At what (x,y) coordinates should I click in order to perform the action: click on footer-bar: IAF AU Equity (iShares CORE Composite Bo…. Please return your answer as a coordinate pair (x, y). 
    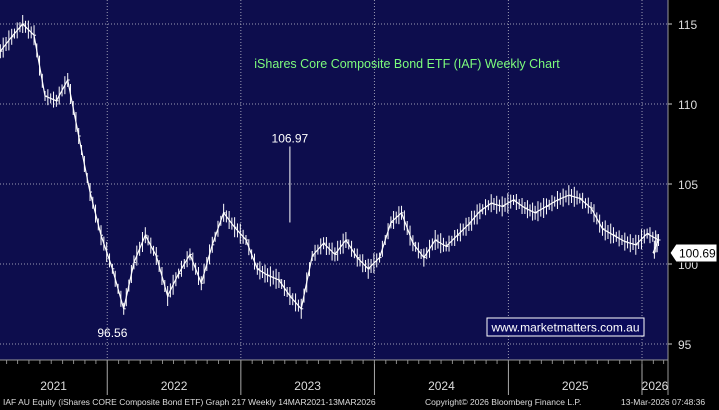
    Looking at the image, I should click on (359, 402).